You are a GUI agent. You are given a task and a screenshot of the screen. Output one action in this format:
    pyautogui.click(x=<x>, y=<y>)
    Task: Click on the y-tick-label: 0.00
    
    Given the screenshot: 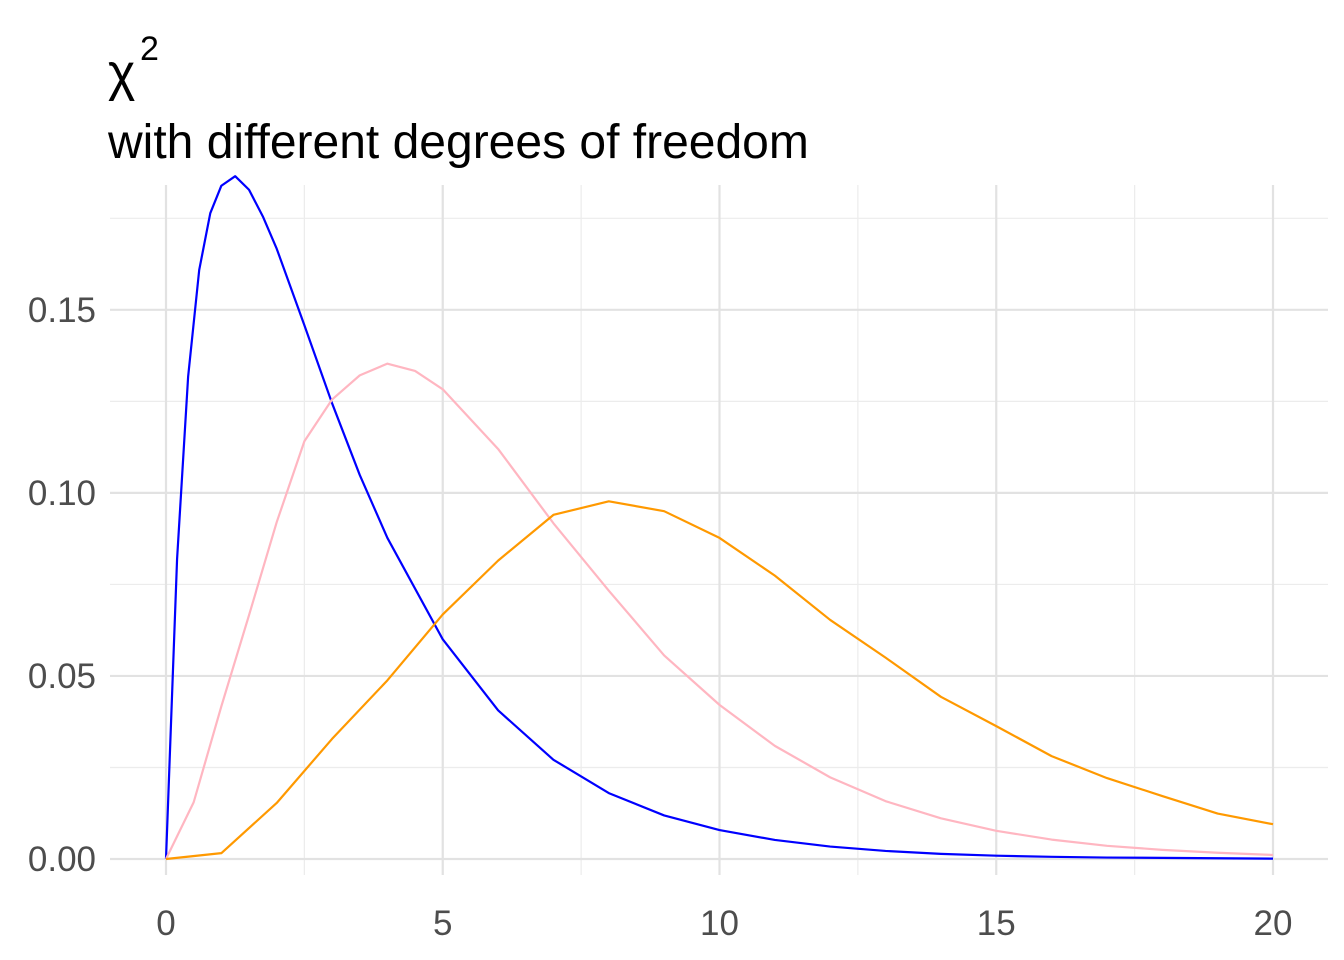 What is the action you would take?
    pyautogui.click(x=62, y=859)
    